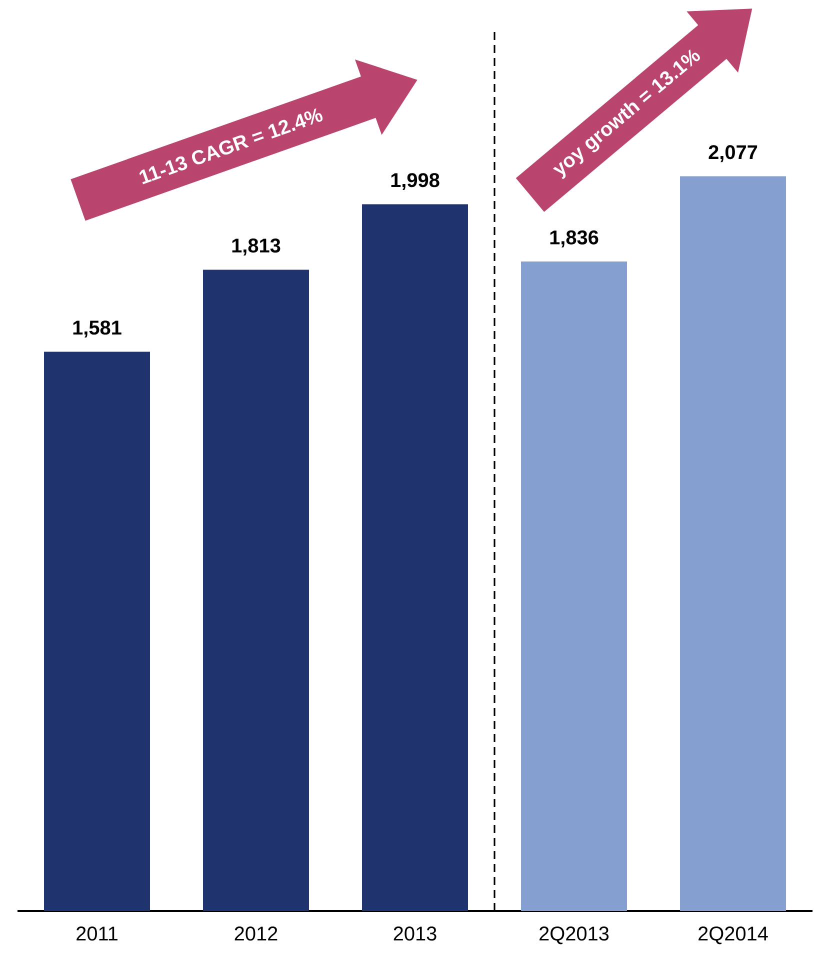  Describe the element at coordinates (415, 933) in the screenshot. I see `x-tick-label: 2013` at that location.